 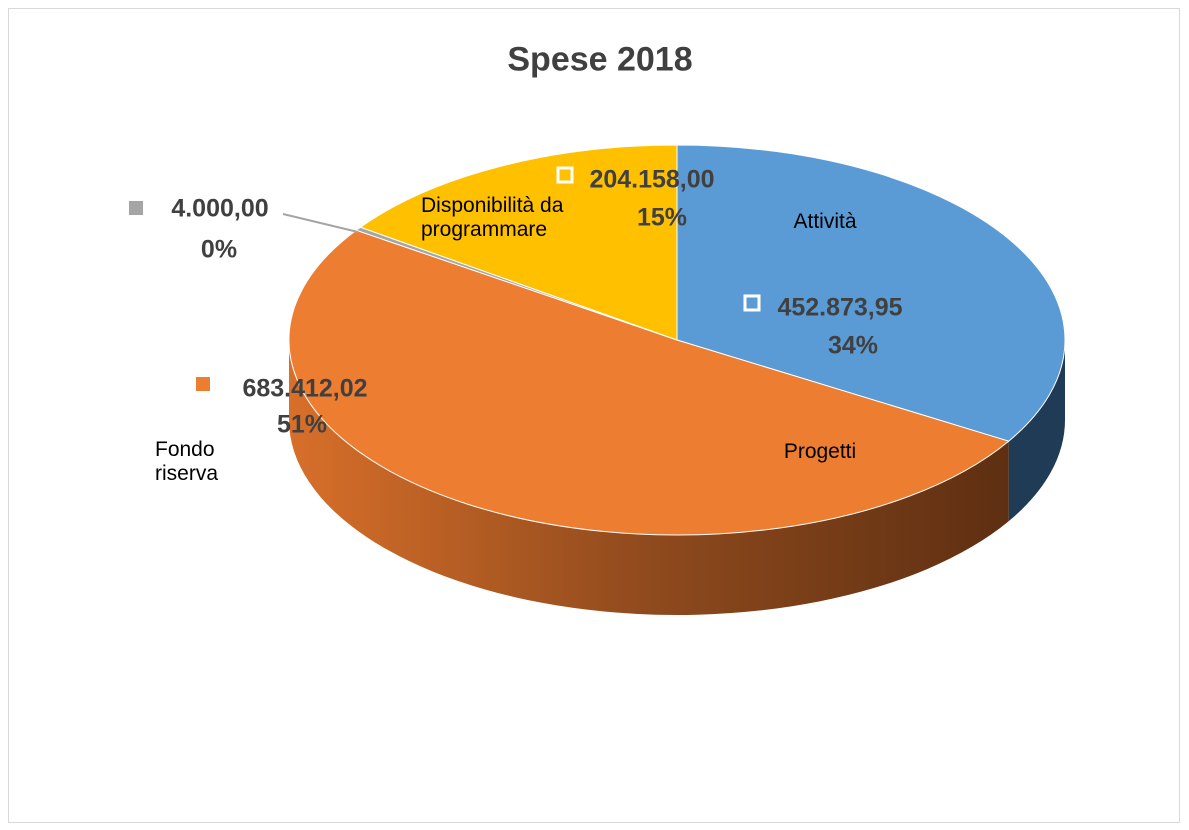 I want to click on leader-line, so click(x=320, y=223).